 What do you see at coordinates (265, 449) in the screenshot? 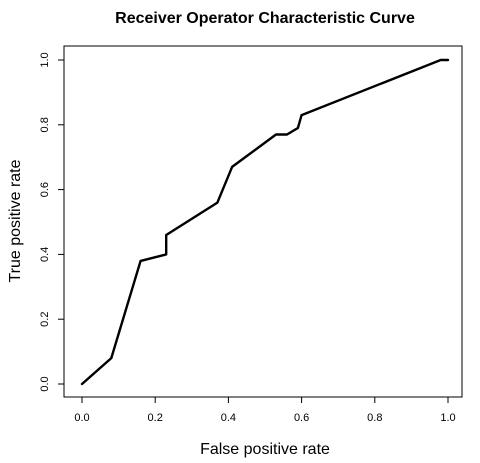
I see `x-axis-label: False positive rate` at bounding box center [265, 449].